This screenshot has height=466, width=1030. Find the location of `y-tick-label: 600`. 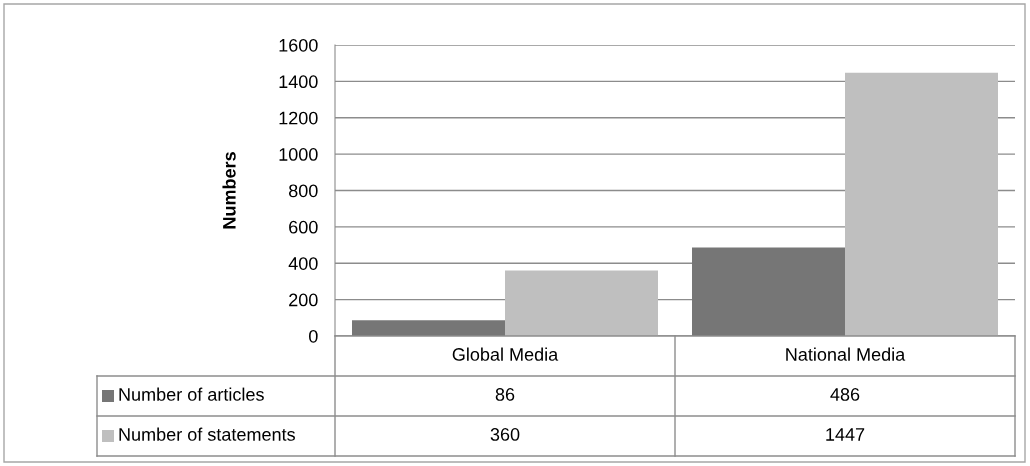

y-tick-label: 600 is located at coordinates (303, 227).